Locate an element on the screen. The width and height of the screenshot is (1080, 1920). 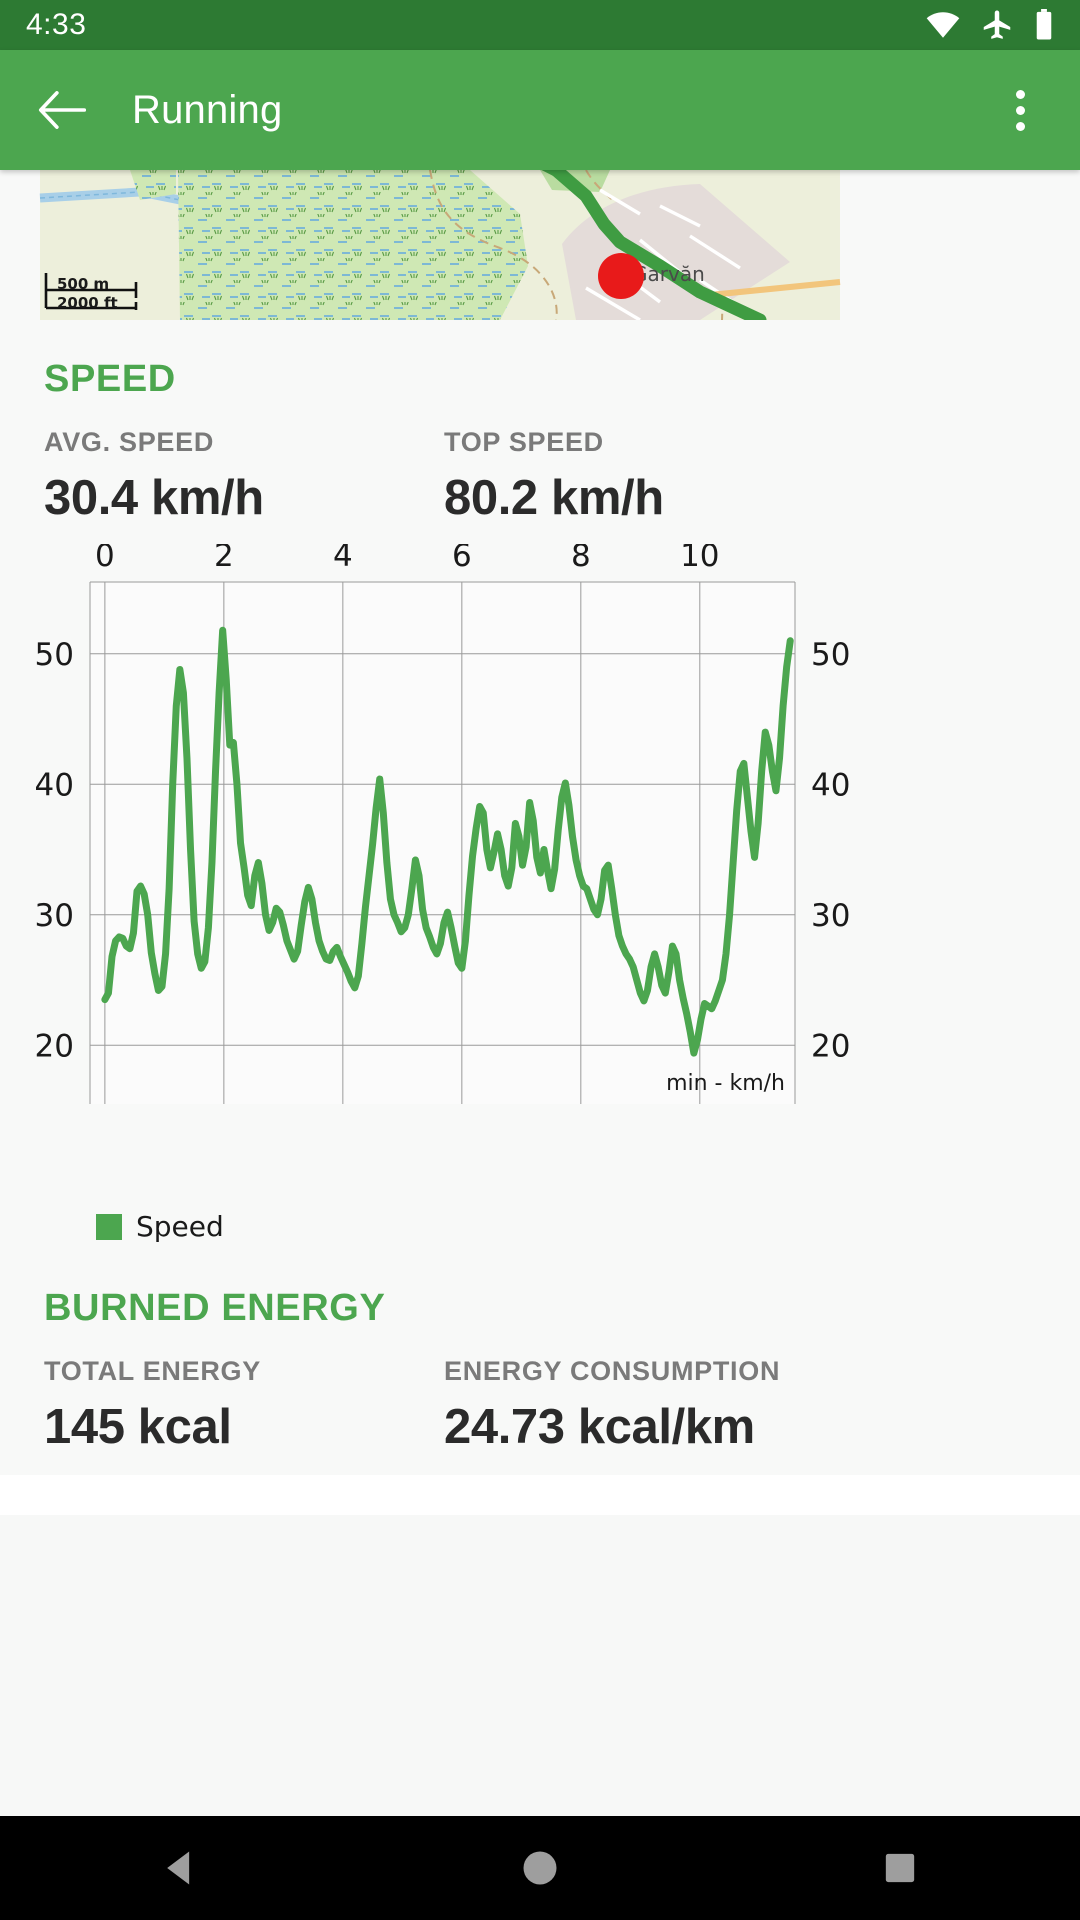
stat-total-energy-value: 145 kcal is located at coordinates (138, 1427).